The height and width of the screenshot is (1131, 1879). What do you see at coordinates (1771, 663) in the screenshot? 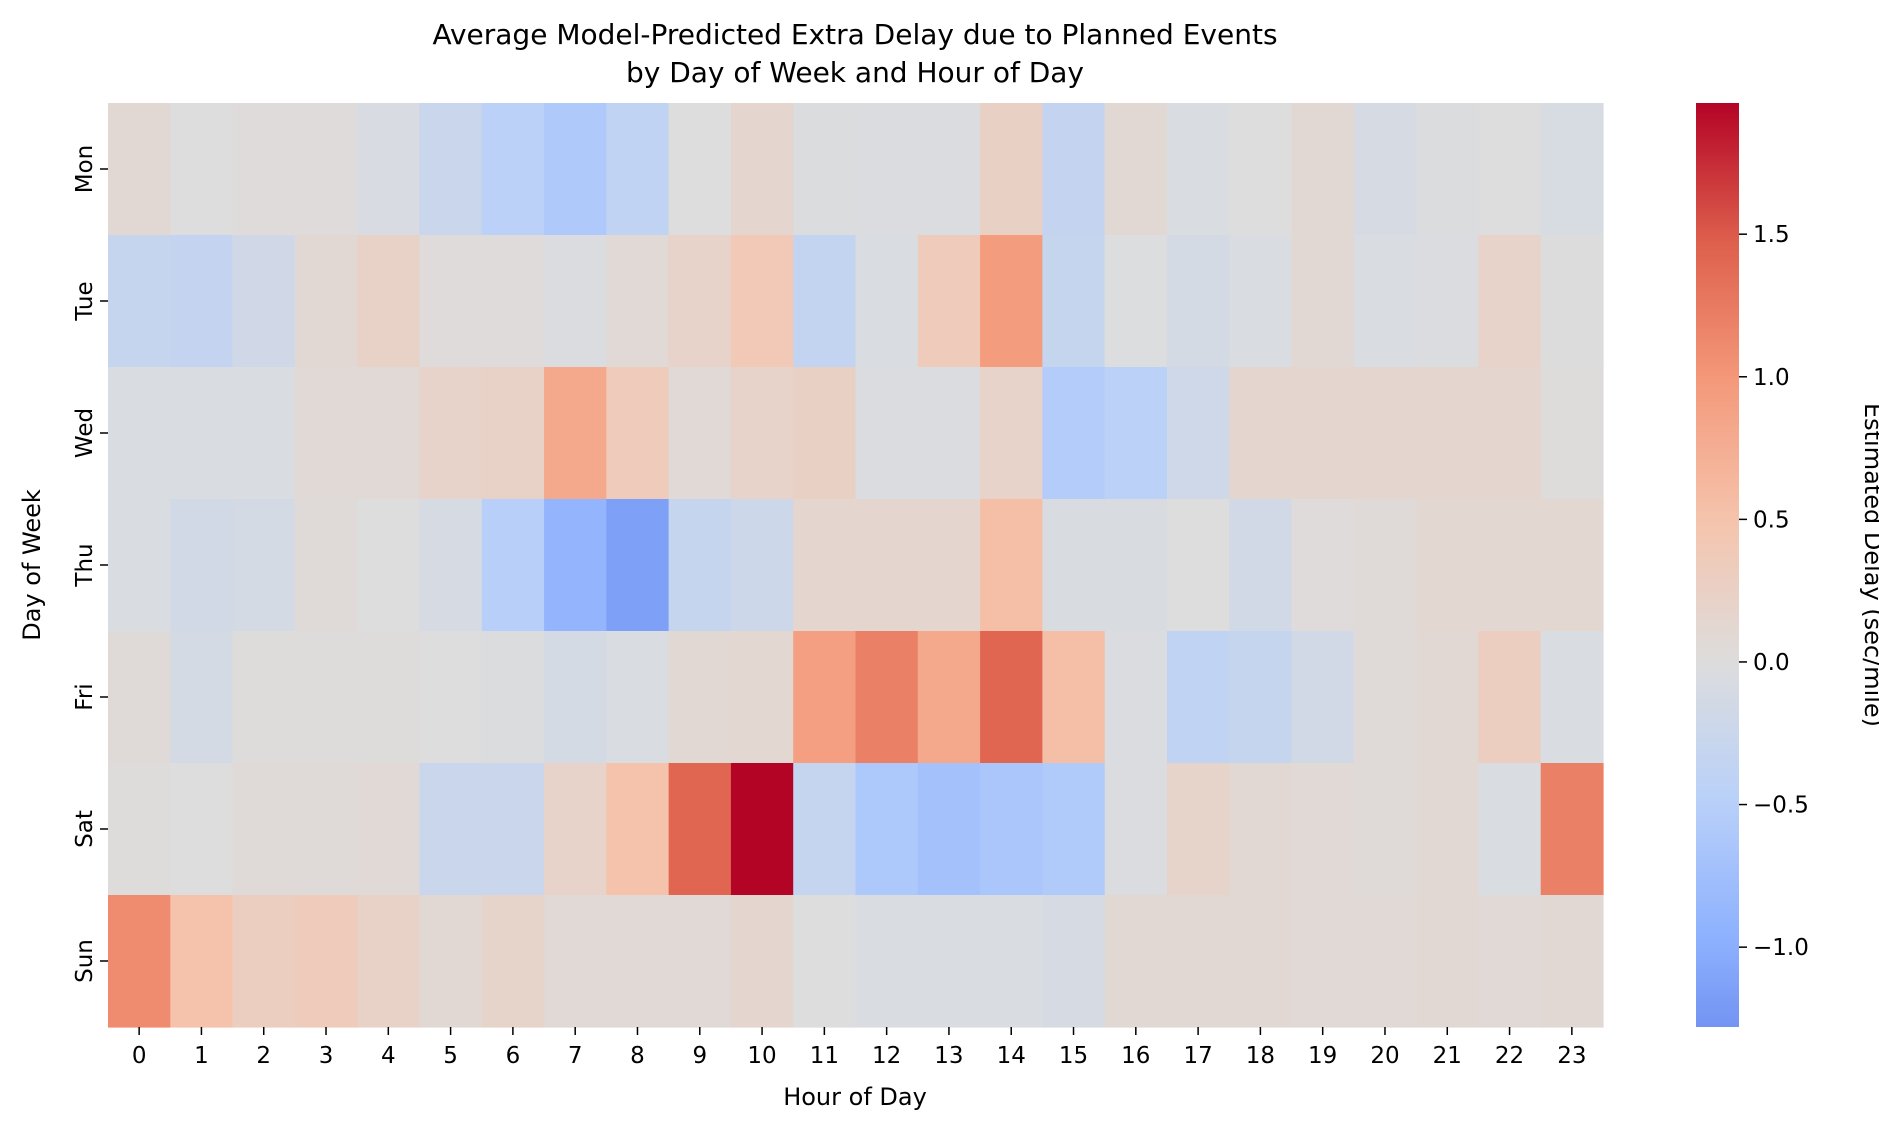
I see `colorbar-tick-label: 0.0` at bounding box center [1771, 663].